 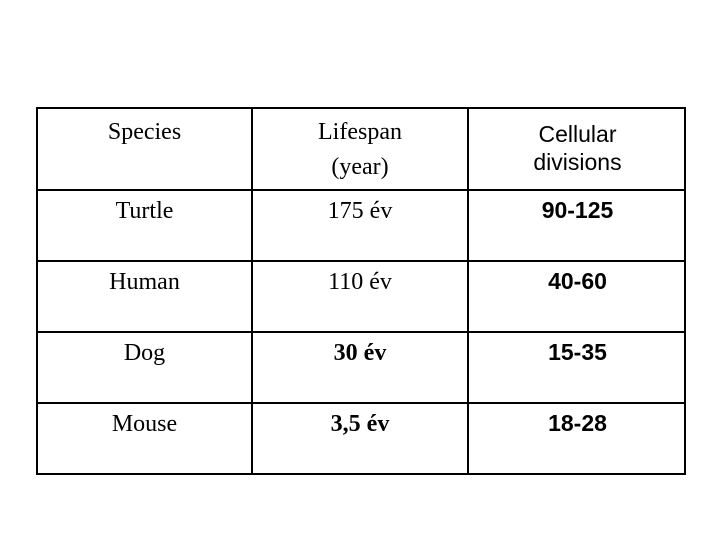 What do you see at coordinates (144, 423) in the screenshot?
I see `cell-species-mouse: Mouse` at bounding box center [144, 423].